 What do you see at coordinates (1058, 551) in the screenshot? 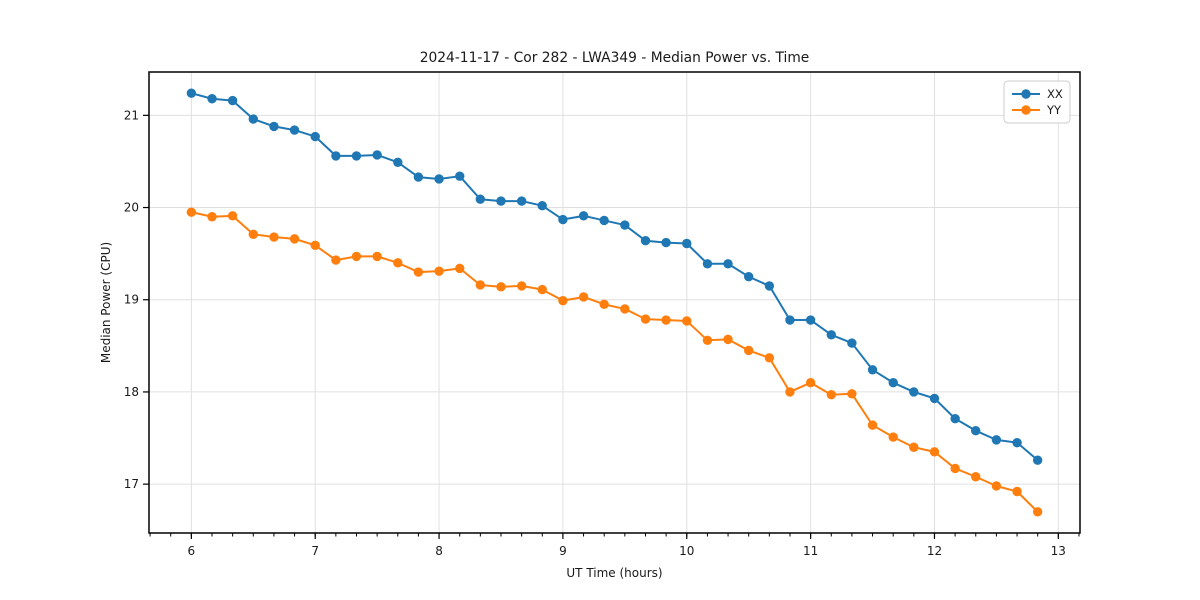
I see `x-tick-label: 13` at bounding box center [1058, 551].